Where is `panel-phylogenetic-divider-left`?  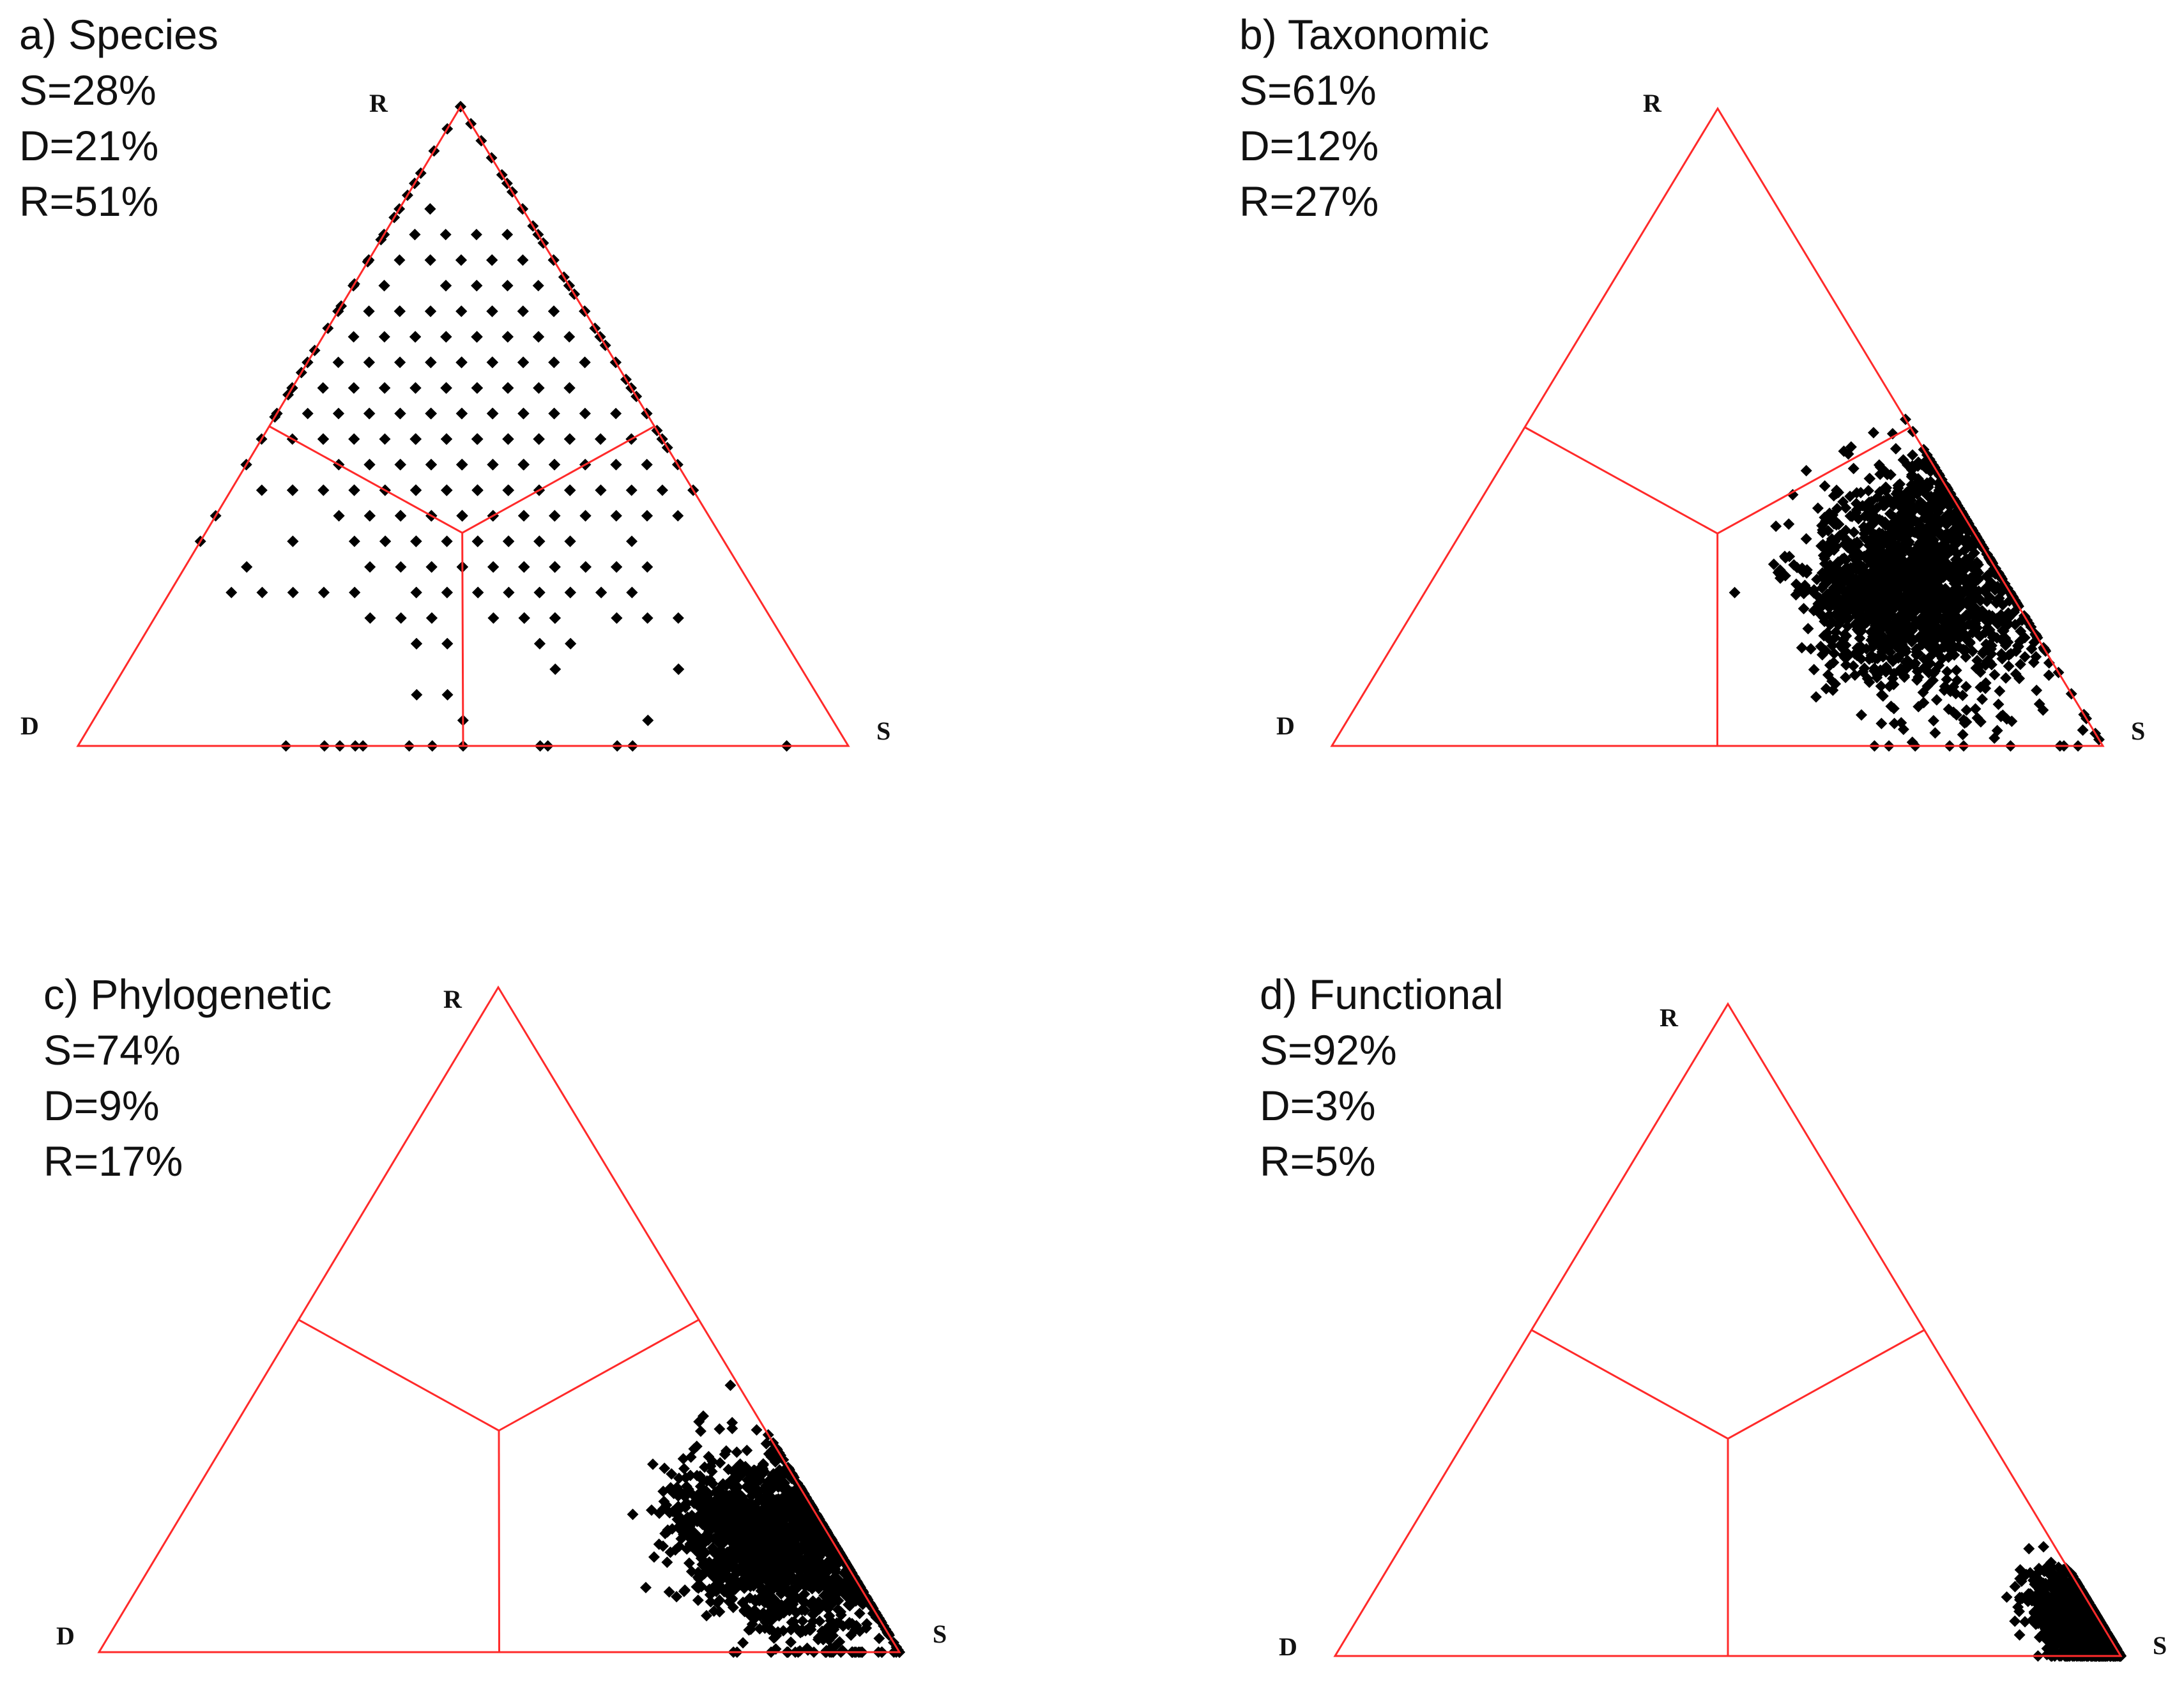 panel-phylogenetic-divider-left is located at coordinates (399, 1375).